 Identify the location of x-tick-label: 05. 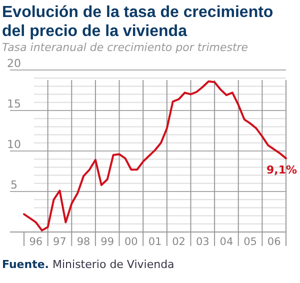
(250, 242).